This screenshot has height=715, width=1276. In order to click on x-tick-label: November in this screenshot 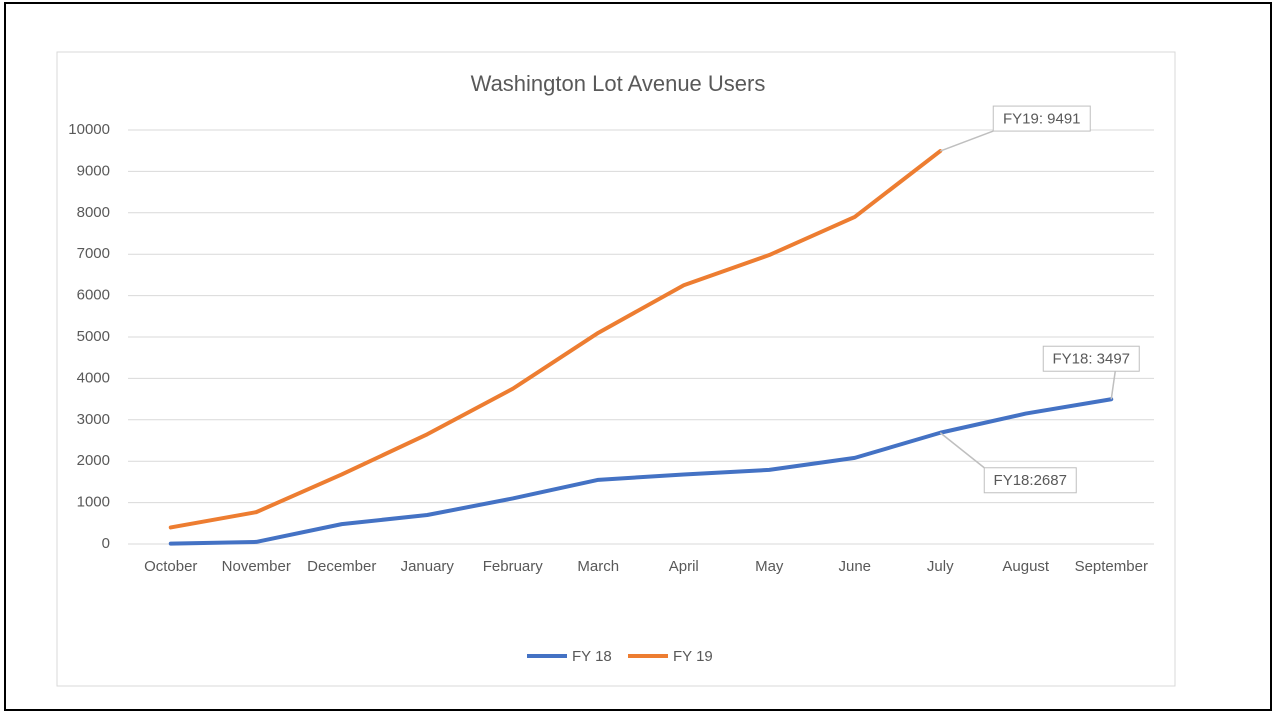, I will do `click(256, 566)`.